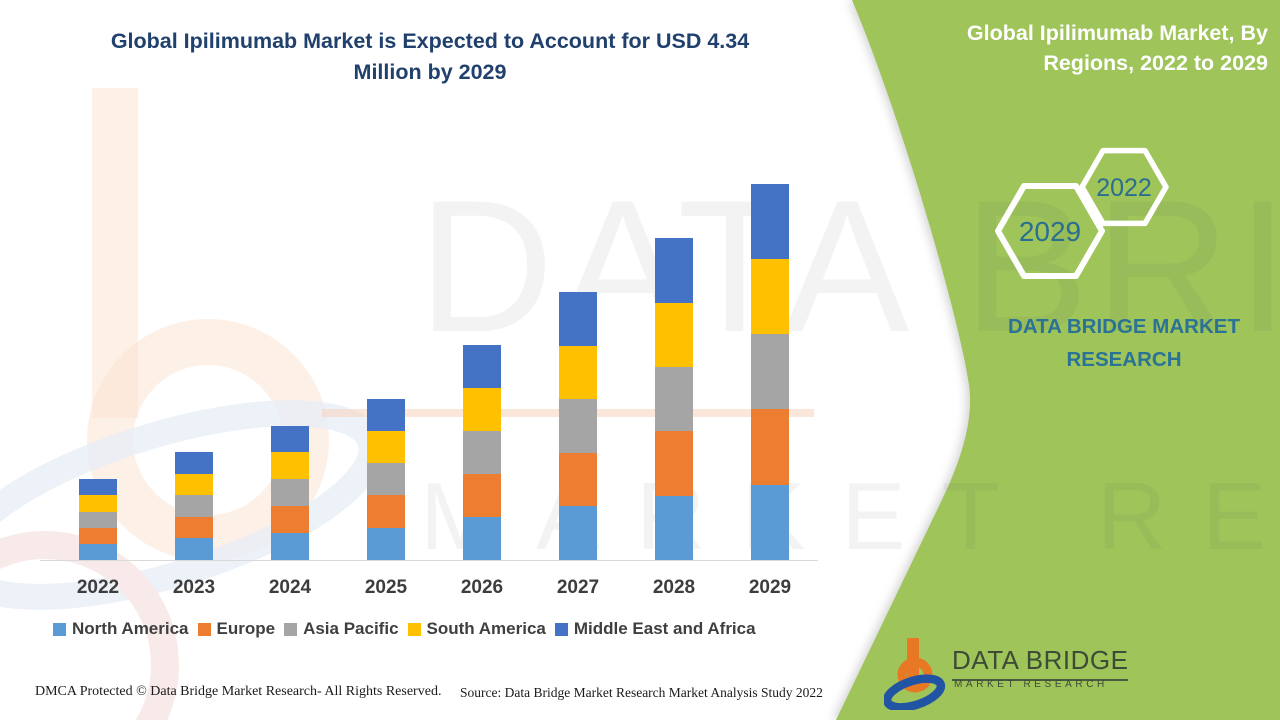  What do you see at coordinates (674, 587) in the screenshot?
I see `x-axis-label-2028: 2028` at bounding box center [674, 587].